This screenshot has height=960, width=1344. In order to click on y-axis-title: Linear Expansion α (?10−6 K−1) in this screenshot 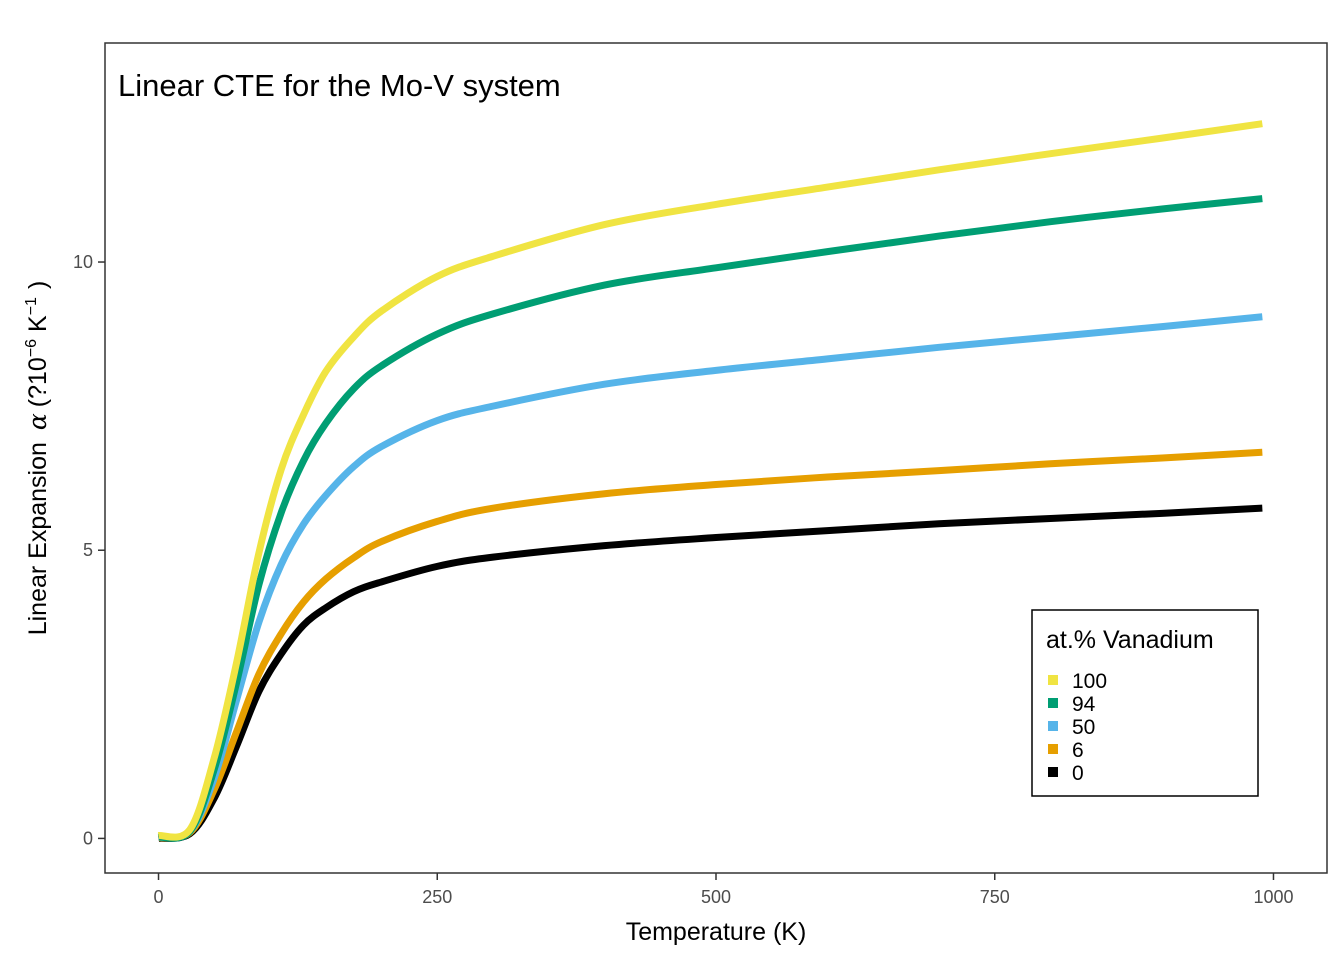, I will do `click(37, 458)`.